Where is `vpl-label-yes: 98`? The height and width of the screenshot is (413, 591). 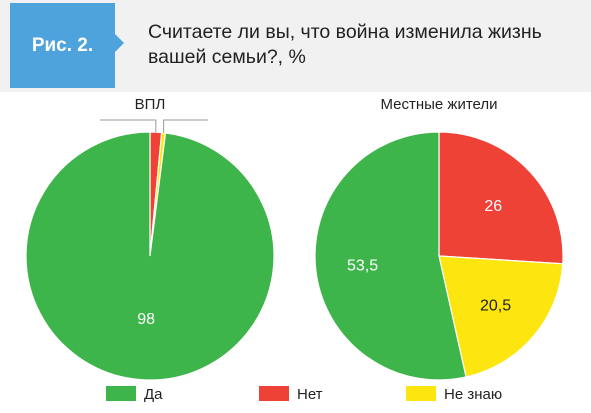
vpl-label-yes: 98 is located at coordinates (146, 319).